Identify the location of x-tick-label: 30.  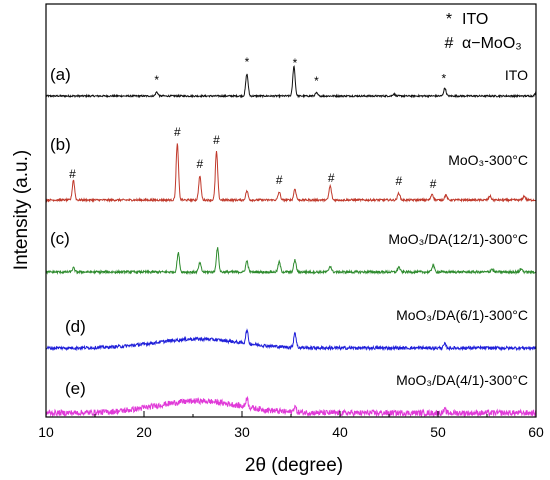
(242, 432).